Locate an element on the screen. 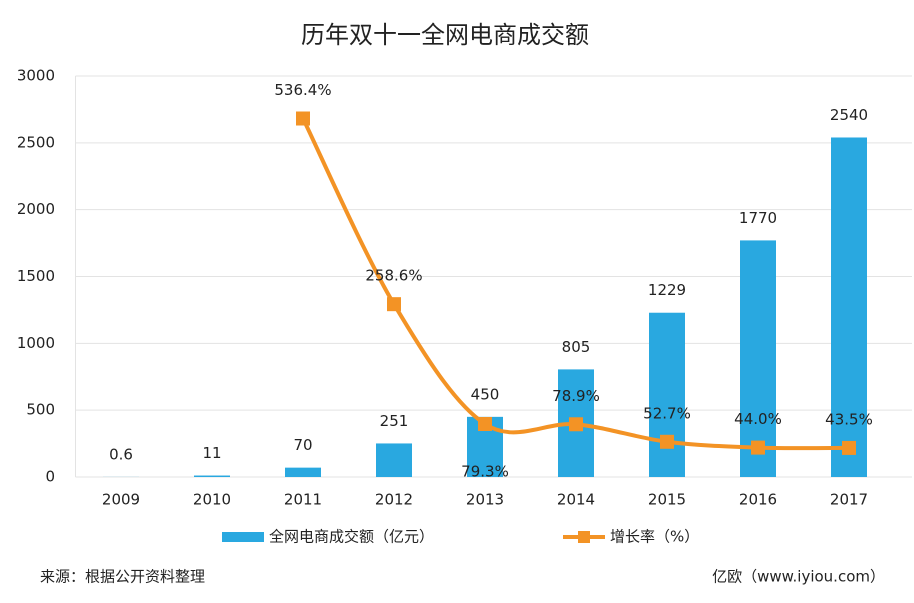  x-tick-label: 2009 is located at coordinates (121, 500).